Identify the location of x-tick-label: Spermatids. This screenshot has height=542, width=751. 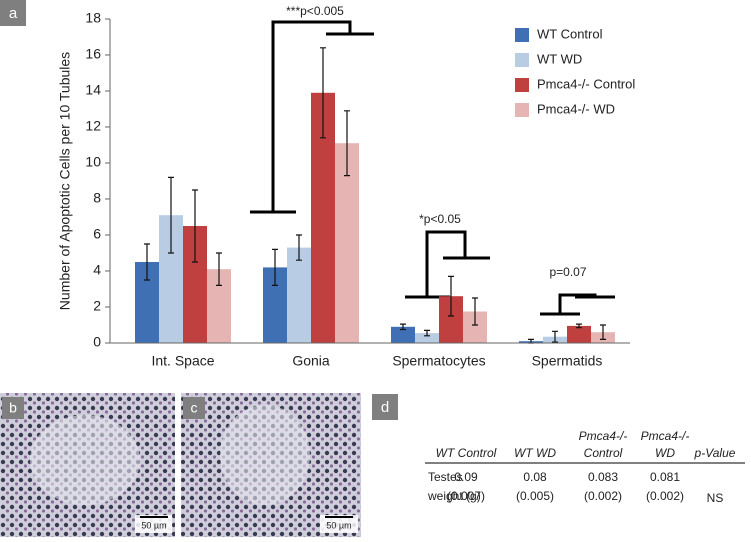
(567, 361).